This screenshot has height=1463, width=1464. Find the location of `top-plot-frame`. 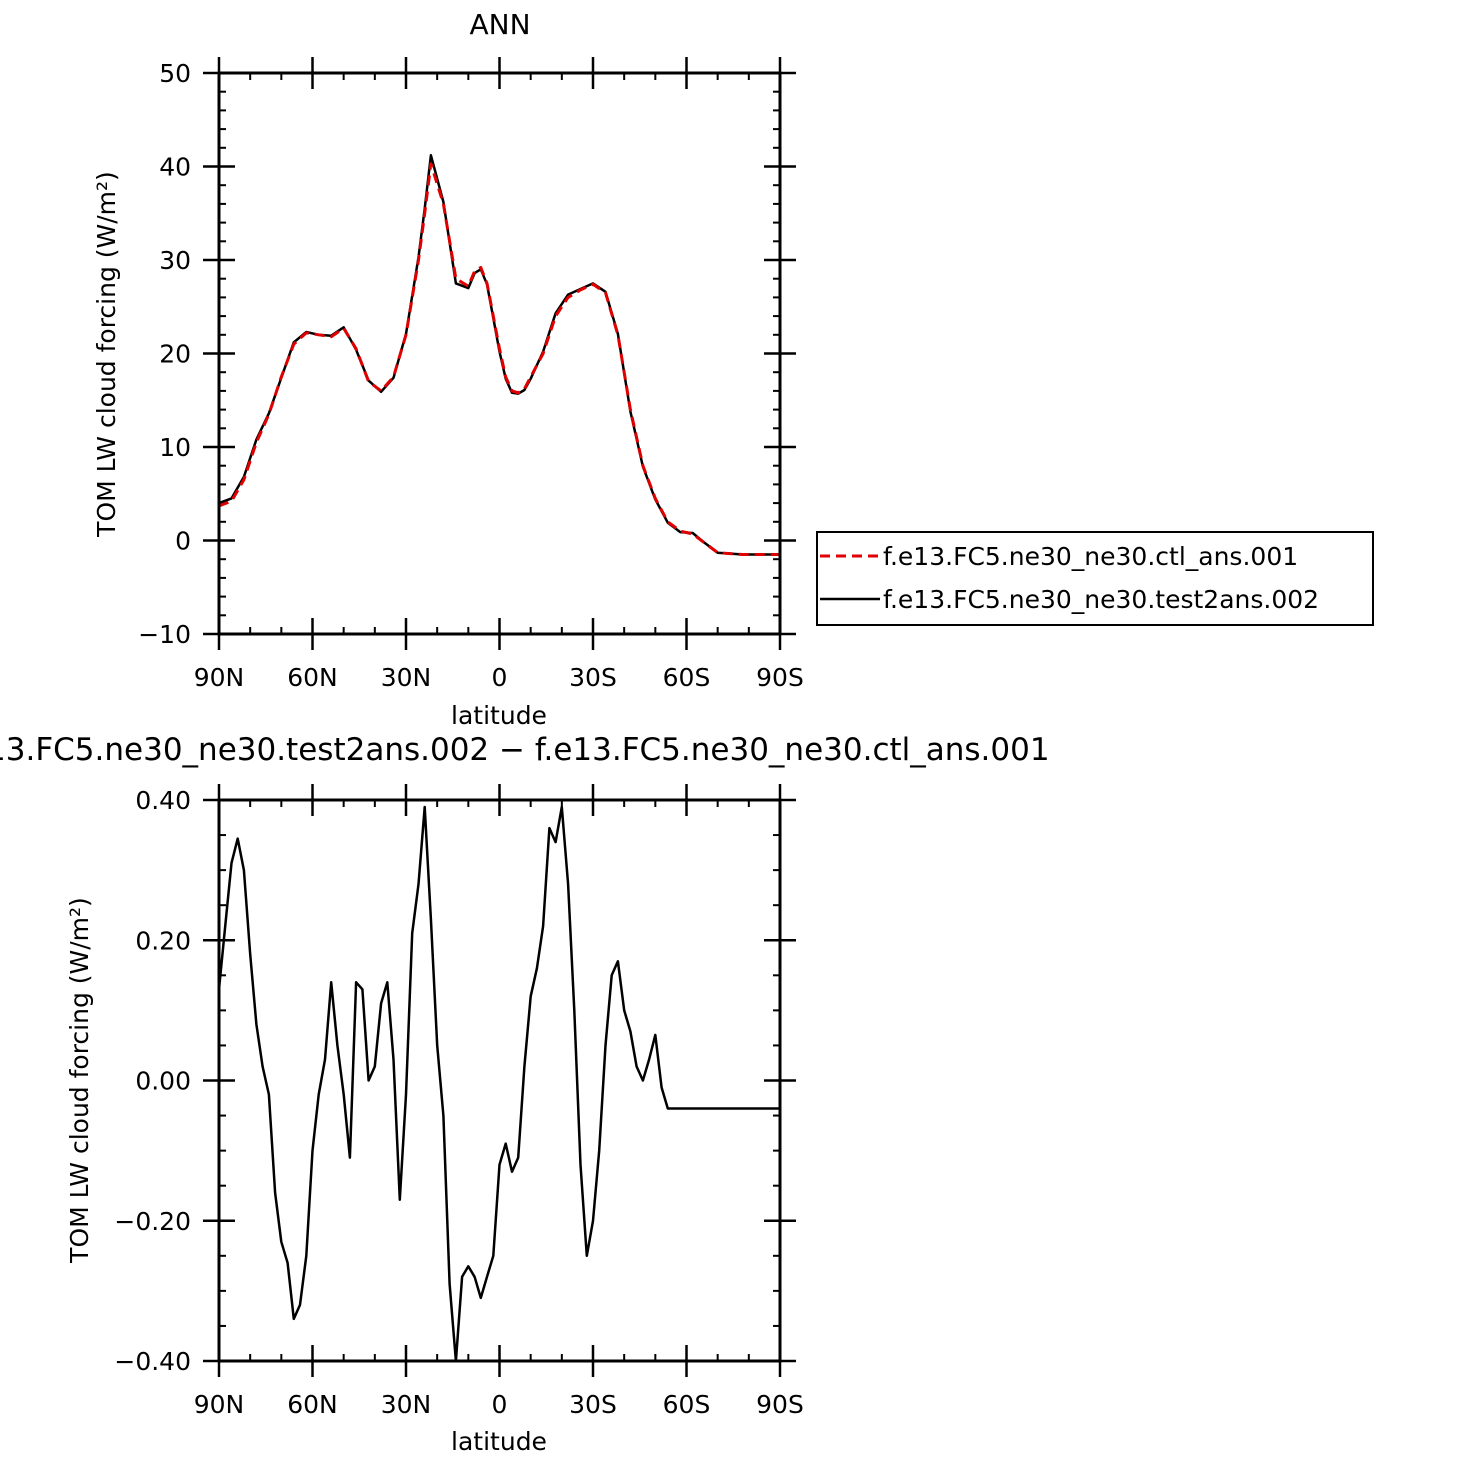

top-plot-frame is located at coordinates (499, 353).